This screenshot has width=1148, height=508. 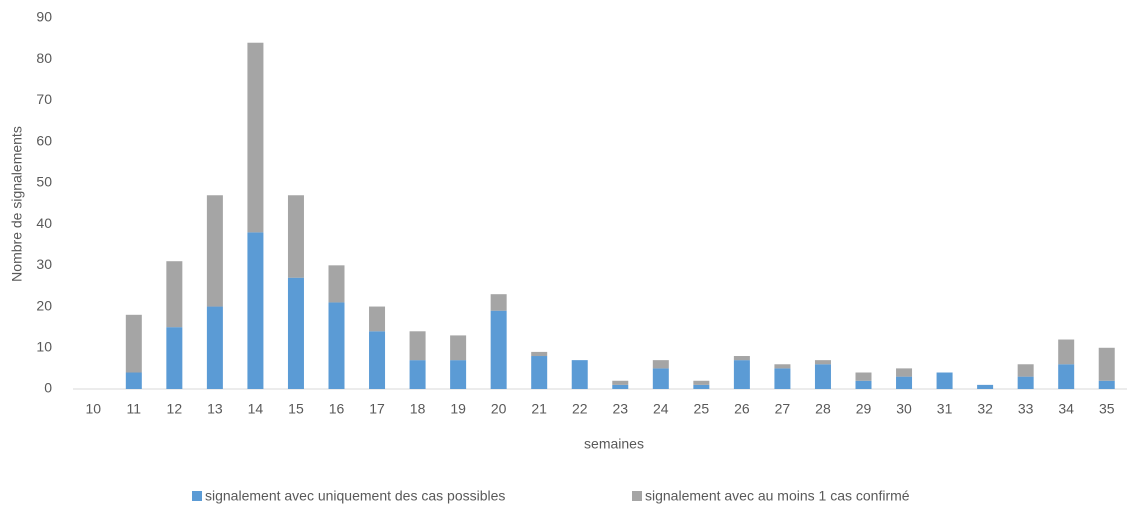 I want to click on y-tick-label: 70, so click(x=44, y=99).